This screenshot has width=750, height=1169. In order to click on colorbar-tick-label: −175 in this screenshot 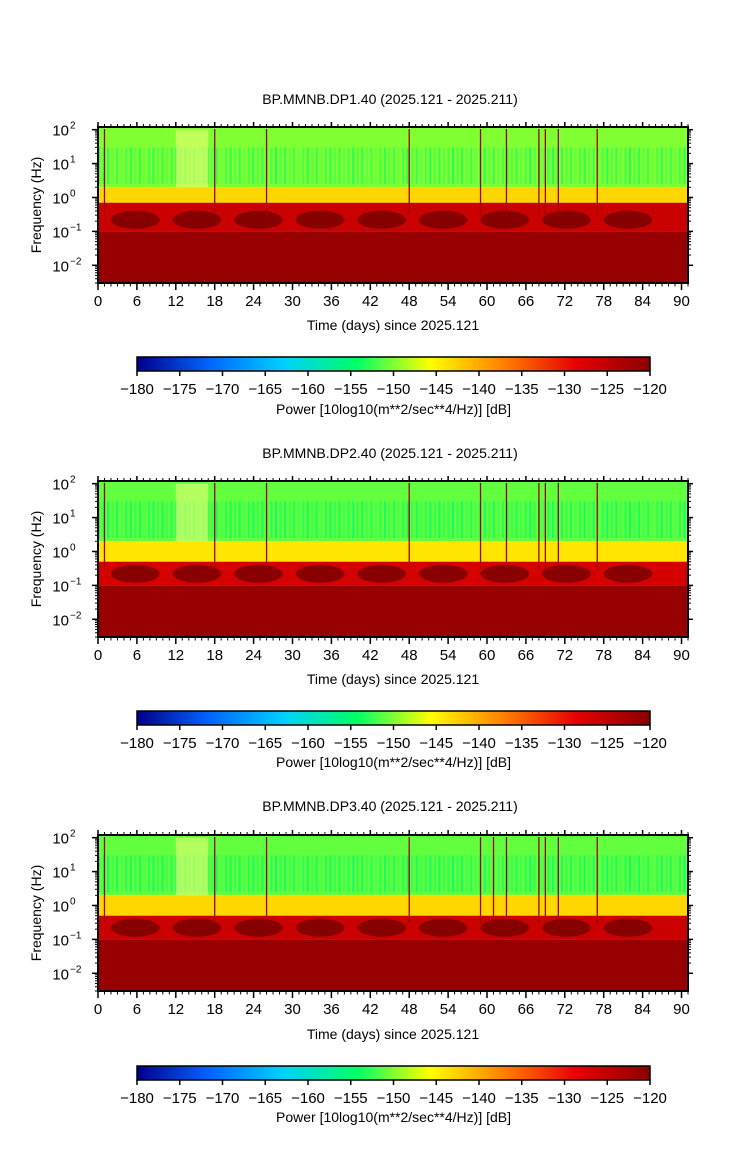, I will do `click(180, 1098)`.